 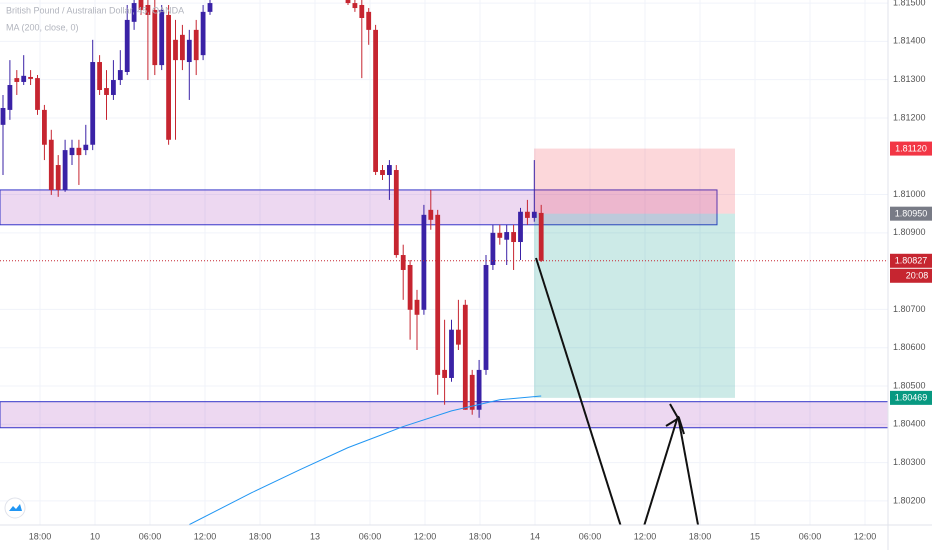 What do you see at coordinates (909, 3) in the screenshot?
I see `y-tick-label: 1.81500` at bounding box center [909, 3].